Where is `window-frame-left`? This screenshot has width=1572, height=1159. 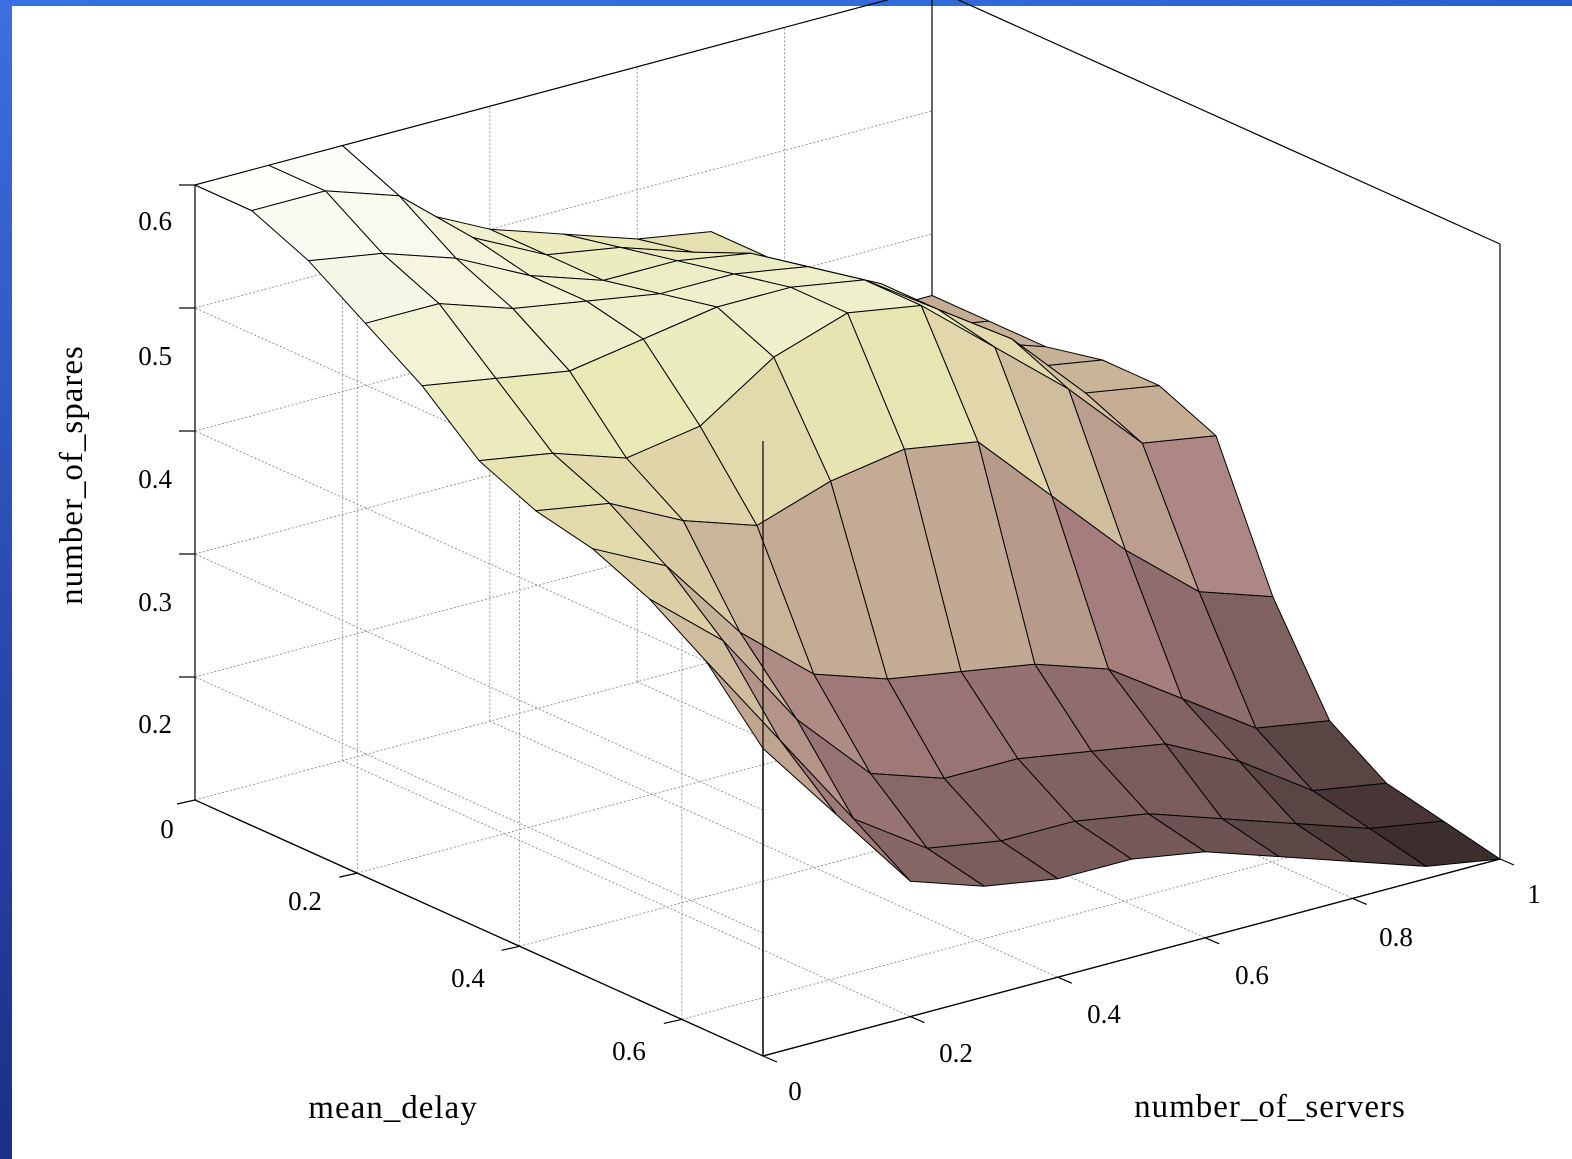
window-frame-left is located at coordinates (6, 579).